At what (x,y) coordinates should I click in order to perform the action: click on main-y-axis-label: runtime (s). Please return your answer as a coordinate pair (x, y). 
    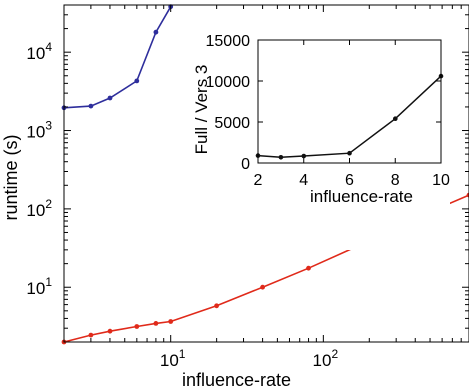
    Looking at the image, I should click on (11, 177).